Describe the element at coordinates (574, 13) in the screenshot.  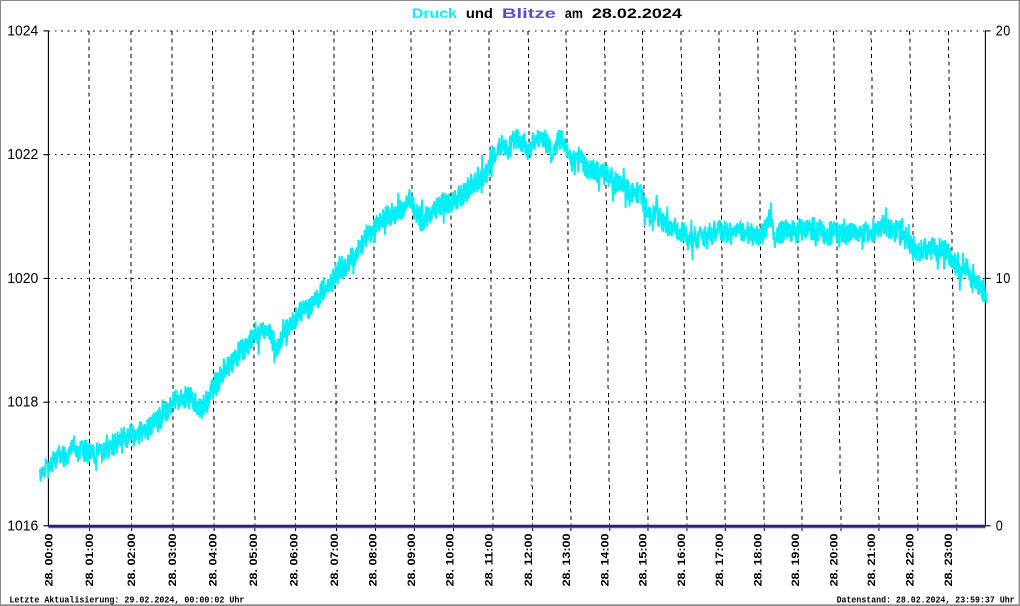
I see `svg-text: am` at that location.